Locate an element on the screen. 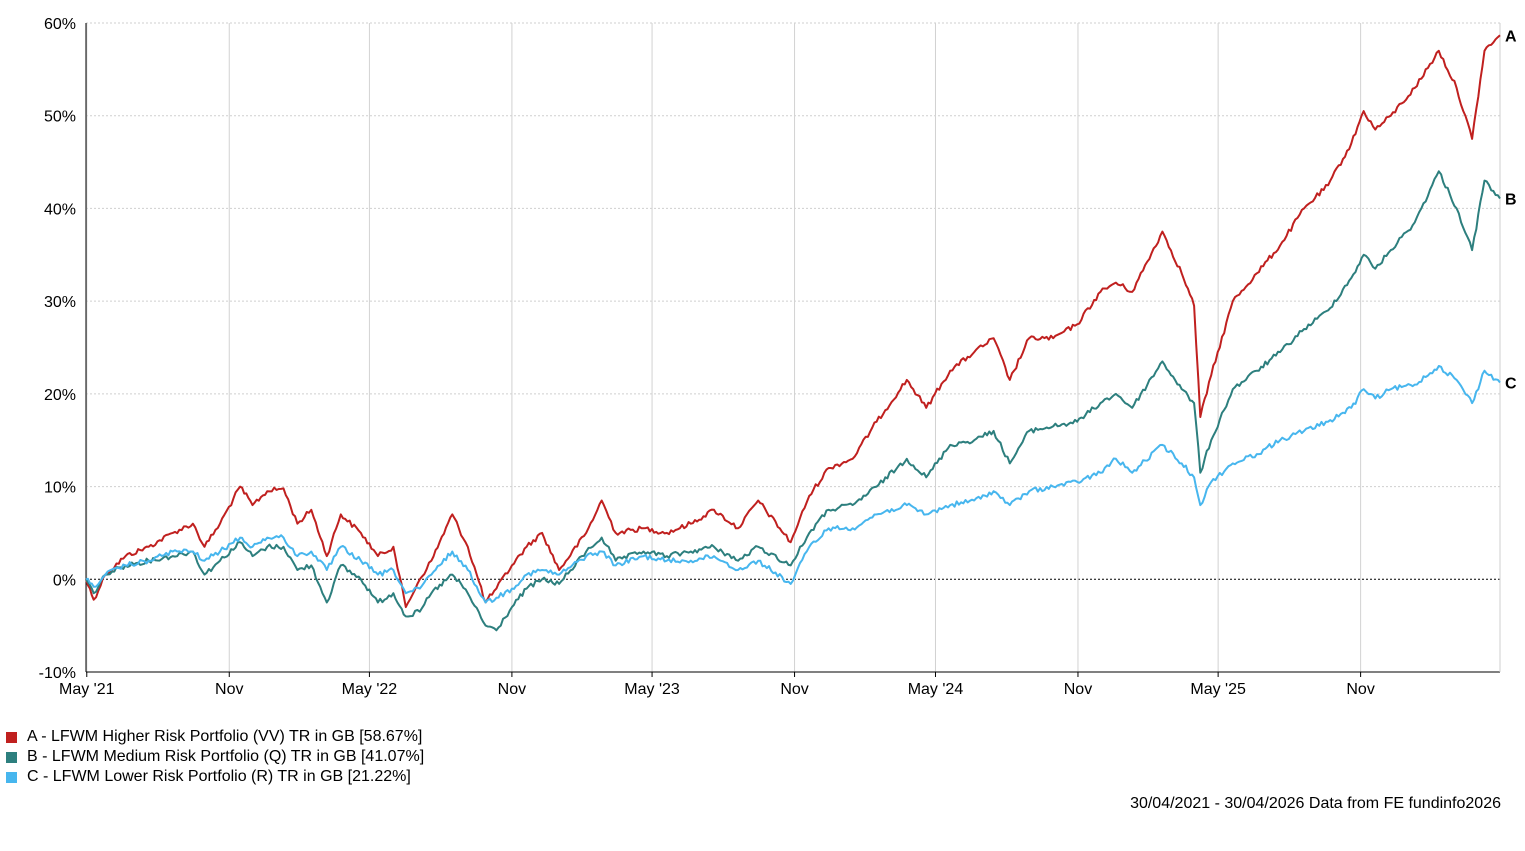 This screenshot has height=851, width=1525. y-tick-label: -10% is located at coordinates (57, 673).